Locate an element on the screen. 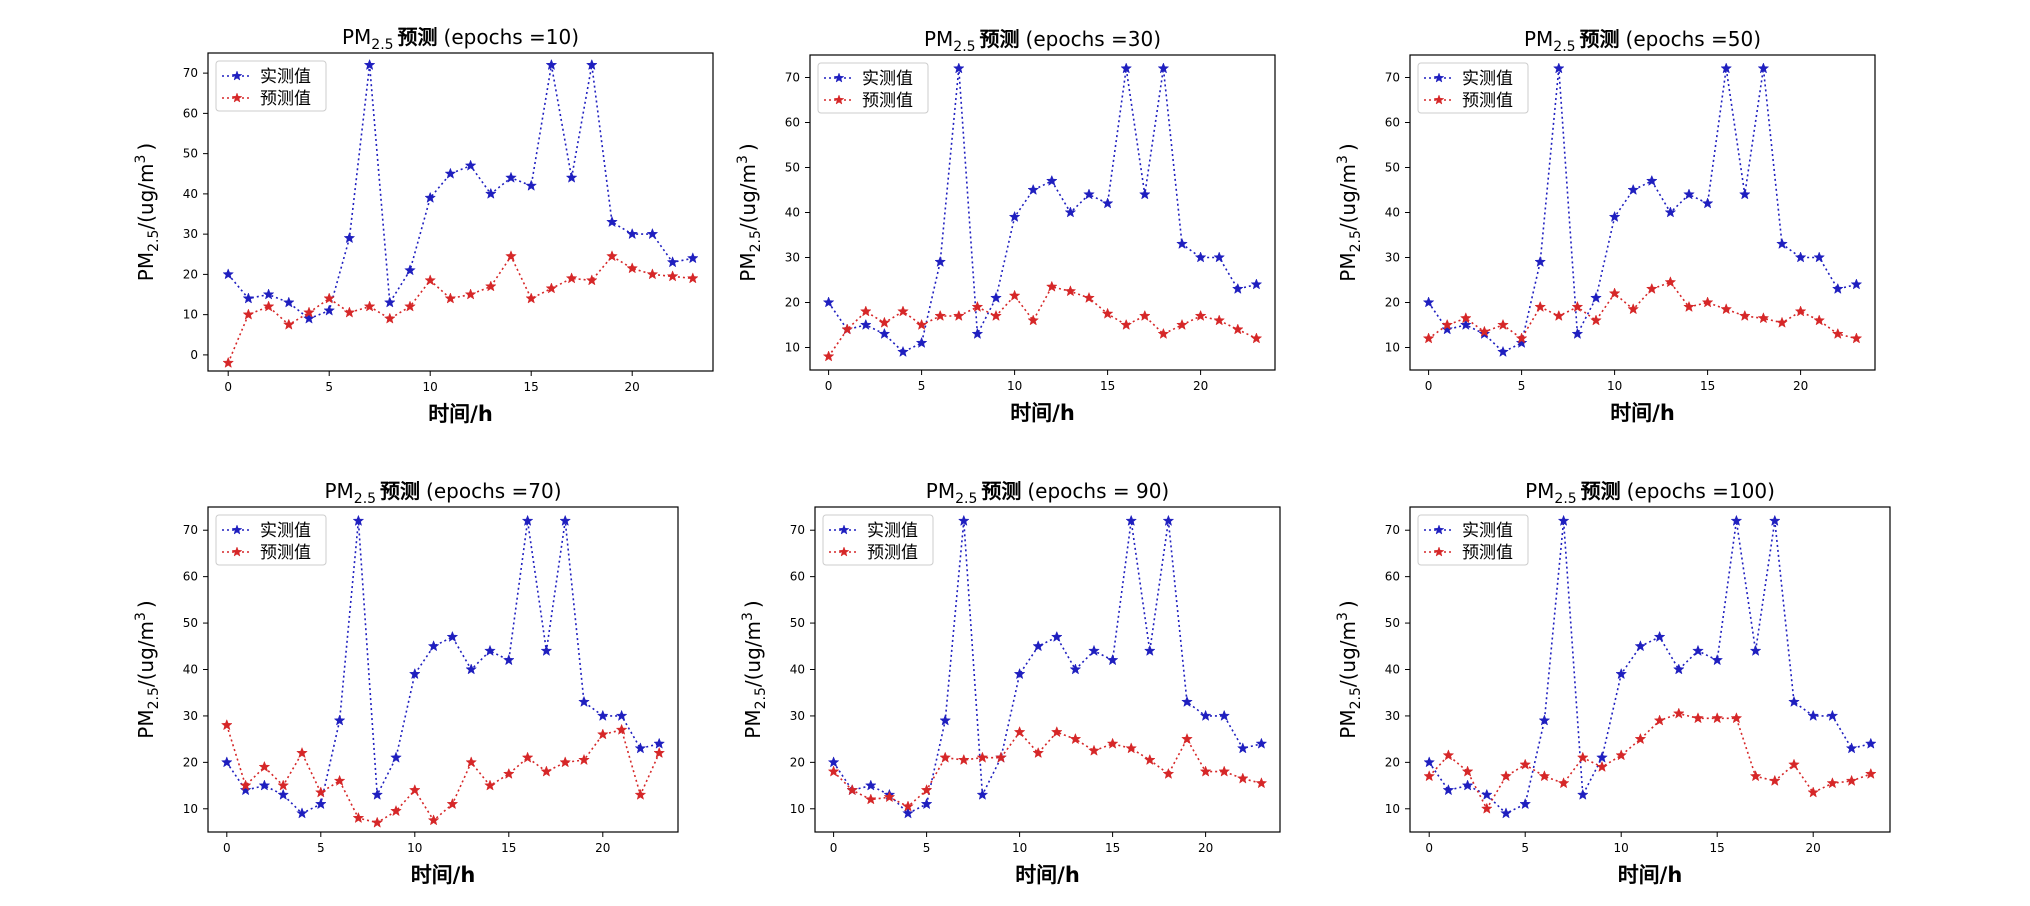 The height and width of the screenshot is (906, 2030). y-tick-label: 30 is located at coordinates (1392, 258).